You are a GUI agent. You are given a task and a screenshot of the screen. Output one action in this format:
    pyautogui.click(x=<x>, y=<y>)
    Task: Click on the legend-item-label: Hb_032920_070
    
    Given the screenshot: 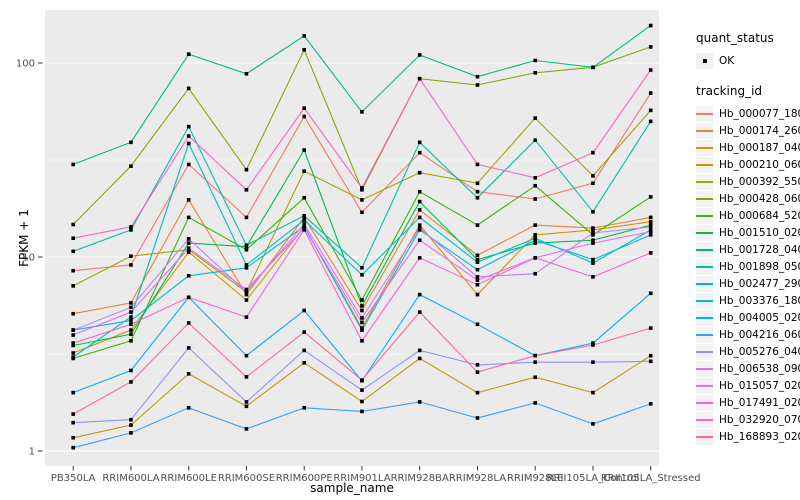 What is the action you would take?
    pyautogui.click(x=759, y=419)
    